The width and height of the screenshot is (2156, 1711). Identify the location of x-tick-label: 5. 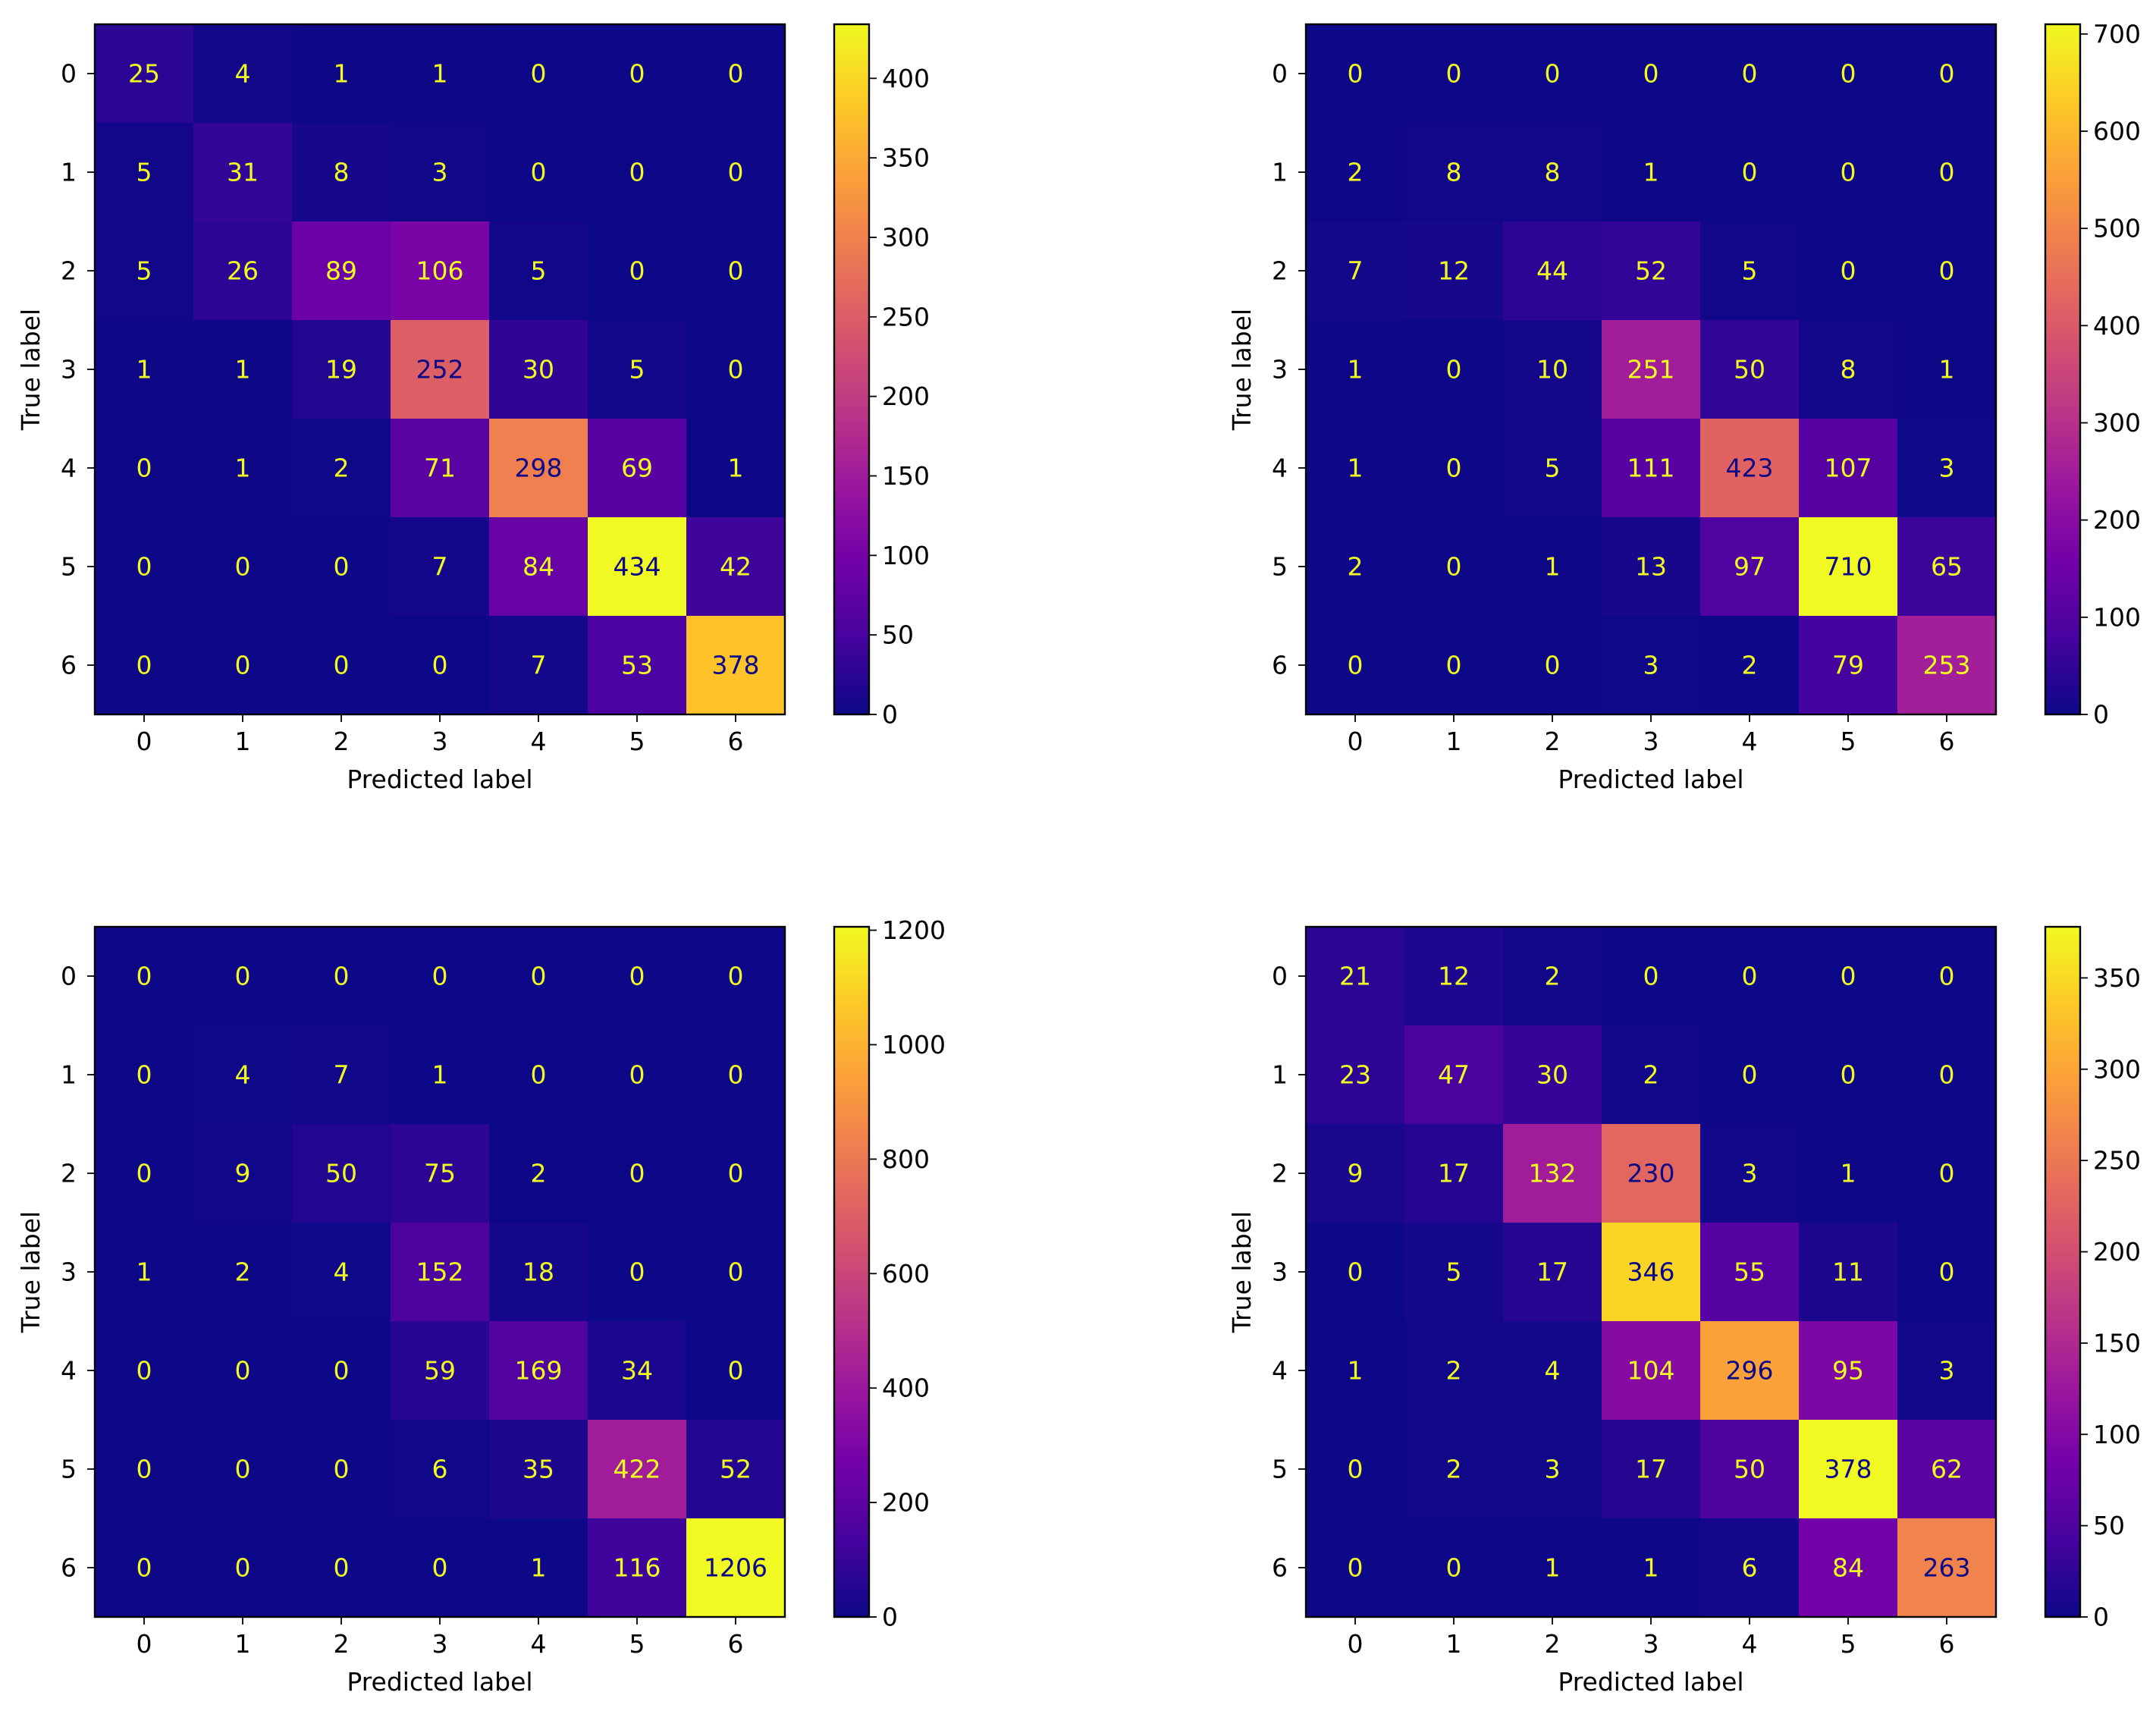
(1848, 741).